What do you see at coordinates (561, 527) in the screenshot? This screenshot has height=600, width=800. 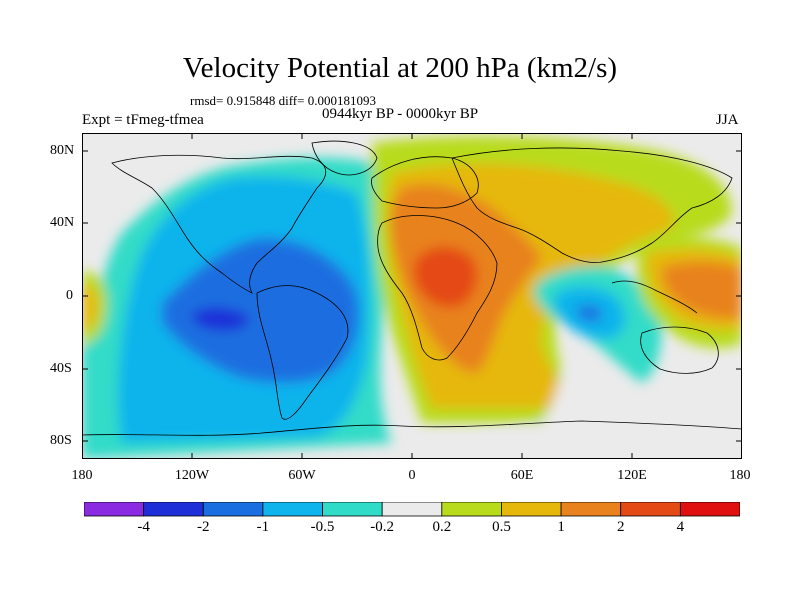 I see `colorbar-label-7: 1` at bounding box center [561, 527].